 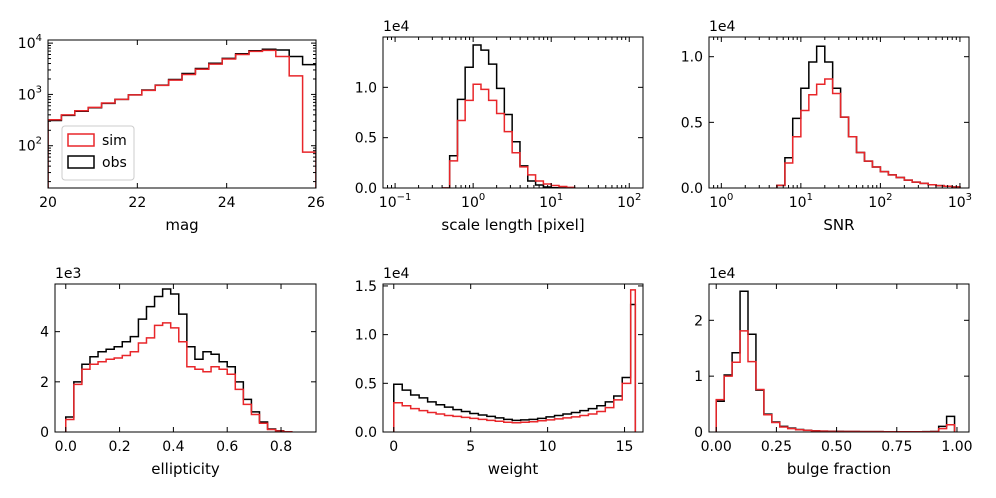 I want to click on legend-swatch-sim, so click(x=81, y=140).